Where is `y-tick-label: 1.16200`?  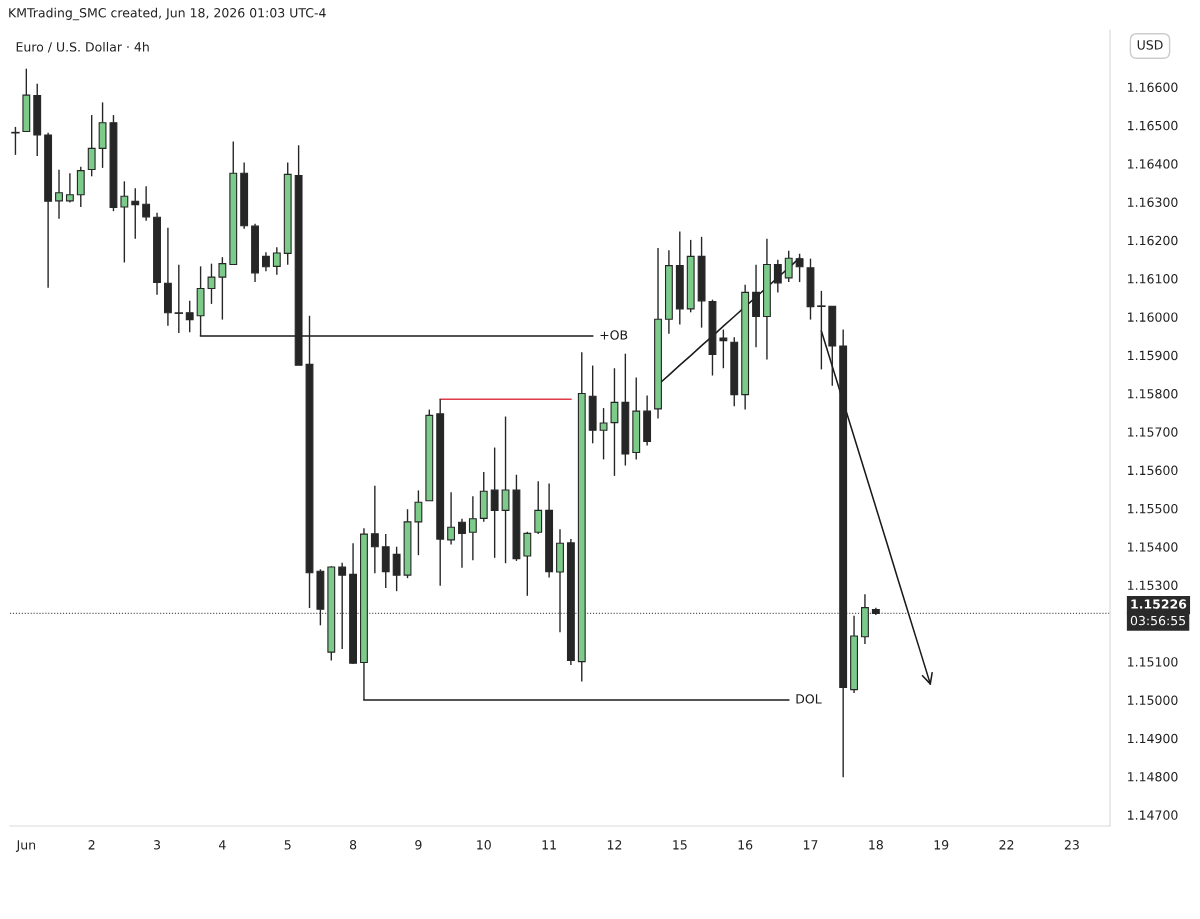 y-tick-label: 1.16200 is located at coordinates (1153, 240).